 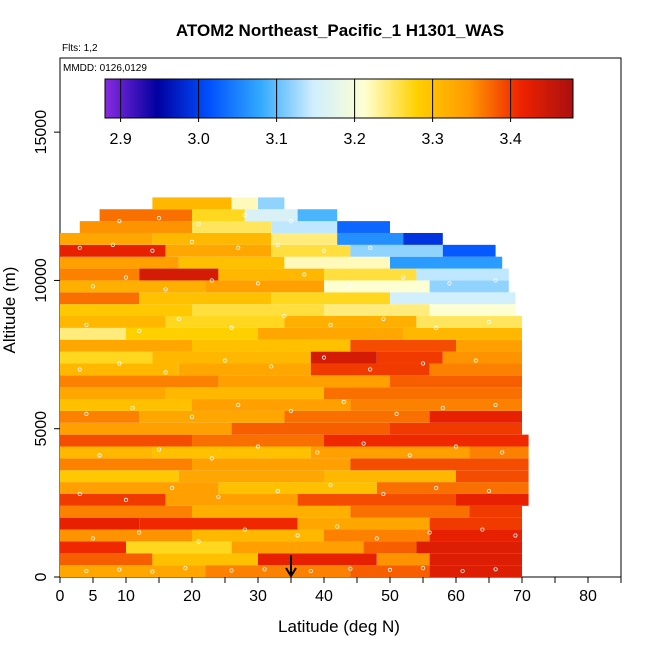 I want to click on dates-annotation: MMDD: 0126,0129, so click(x=105, y=68).